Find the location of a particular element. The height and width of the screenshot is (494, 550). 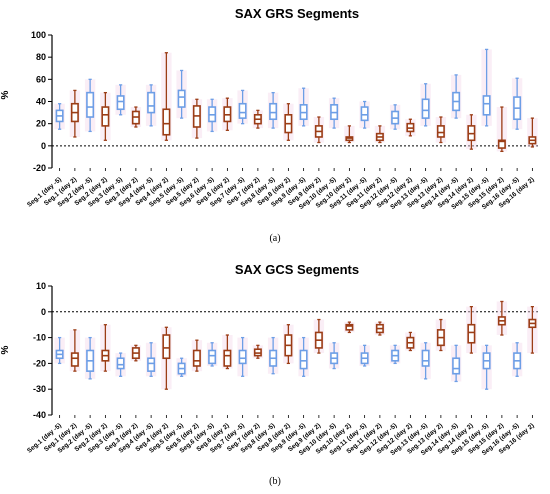

grs-y-tick-label: -20 is located at coordinates (39, 168).